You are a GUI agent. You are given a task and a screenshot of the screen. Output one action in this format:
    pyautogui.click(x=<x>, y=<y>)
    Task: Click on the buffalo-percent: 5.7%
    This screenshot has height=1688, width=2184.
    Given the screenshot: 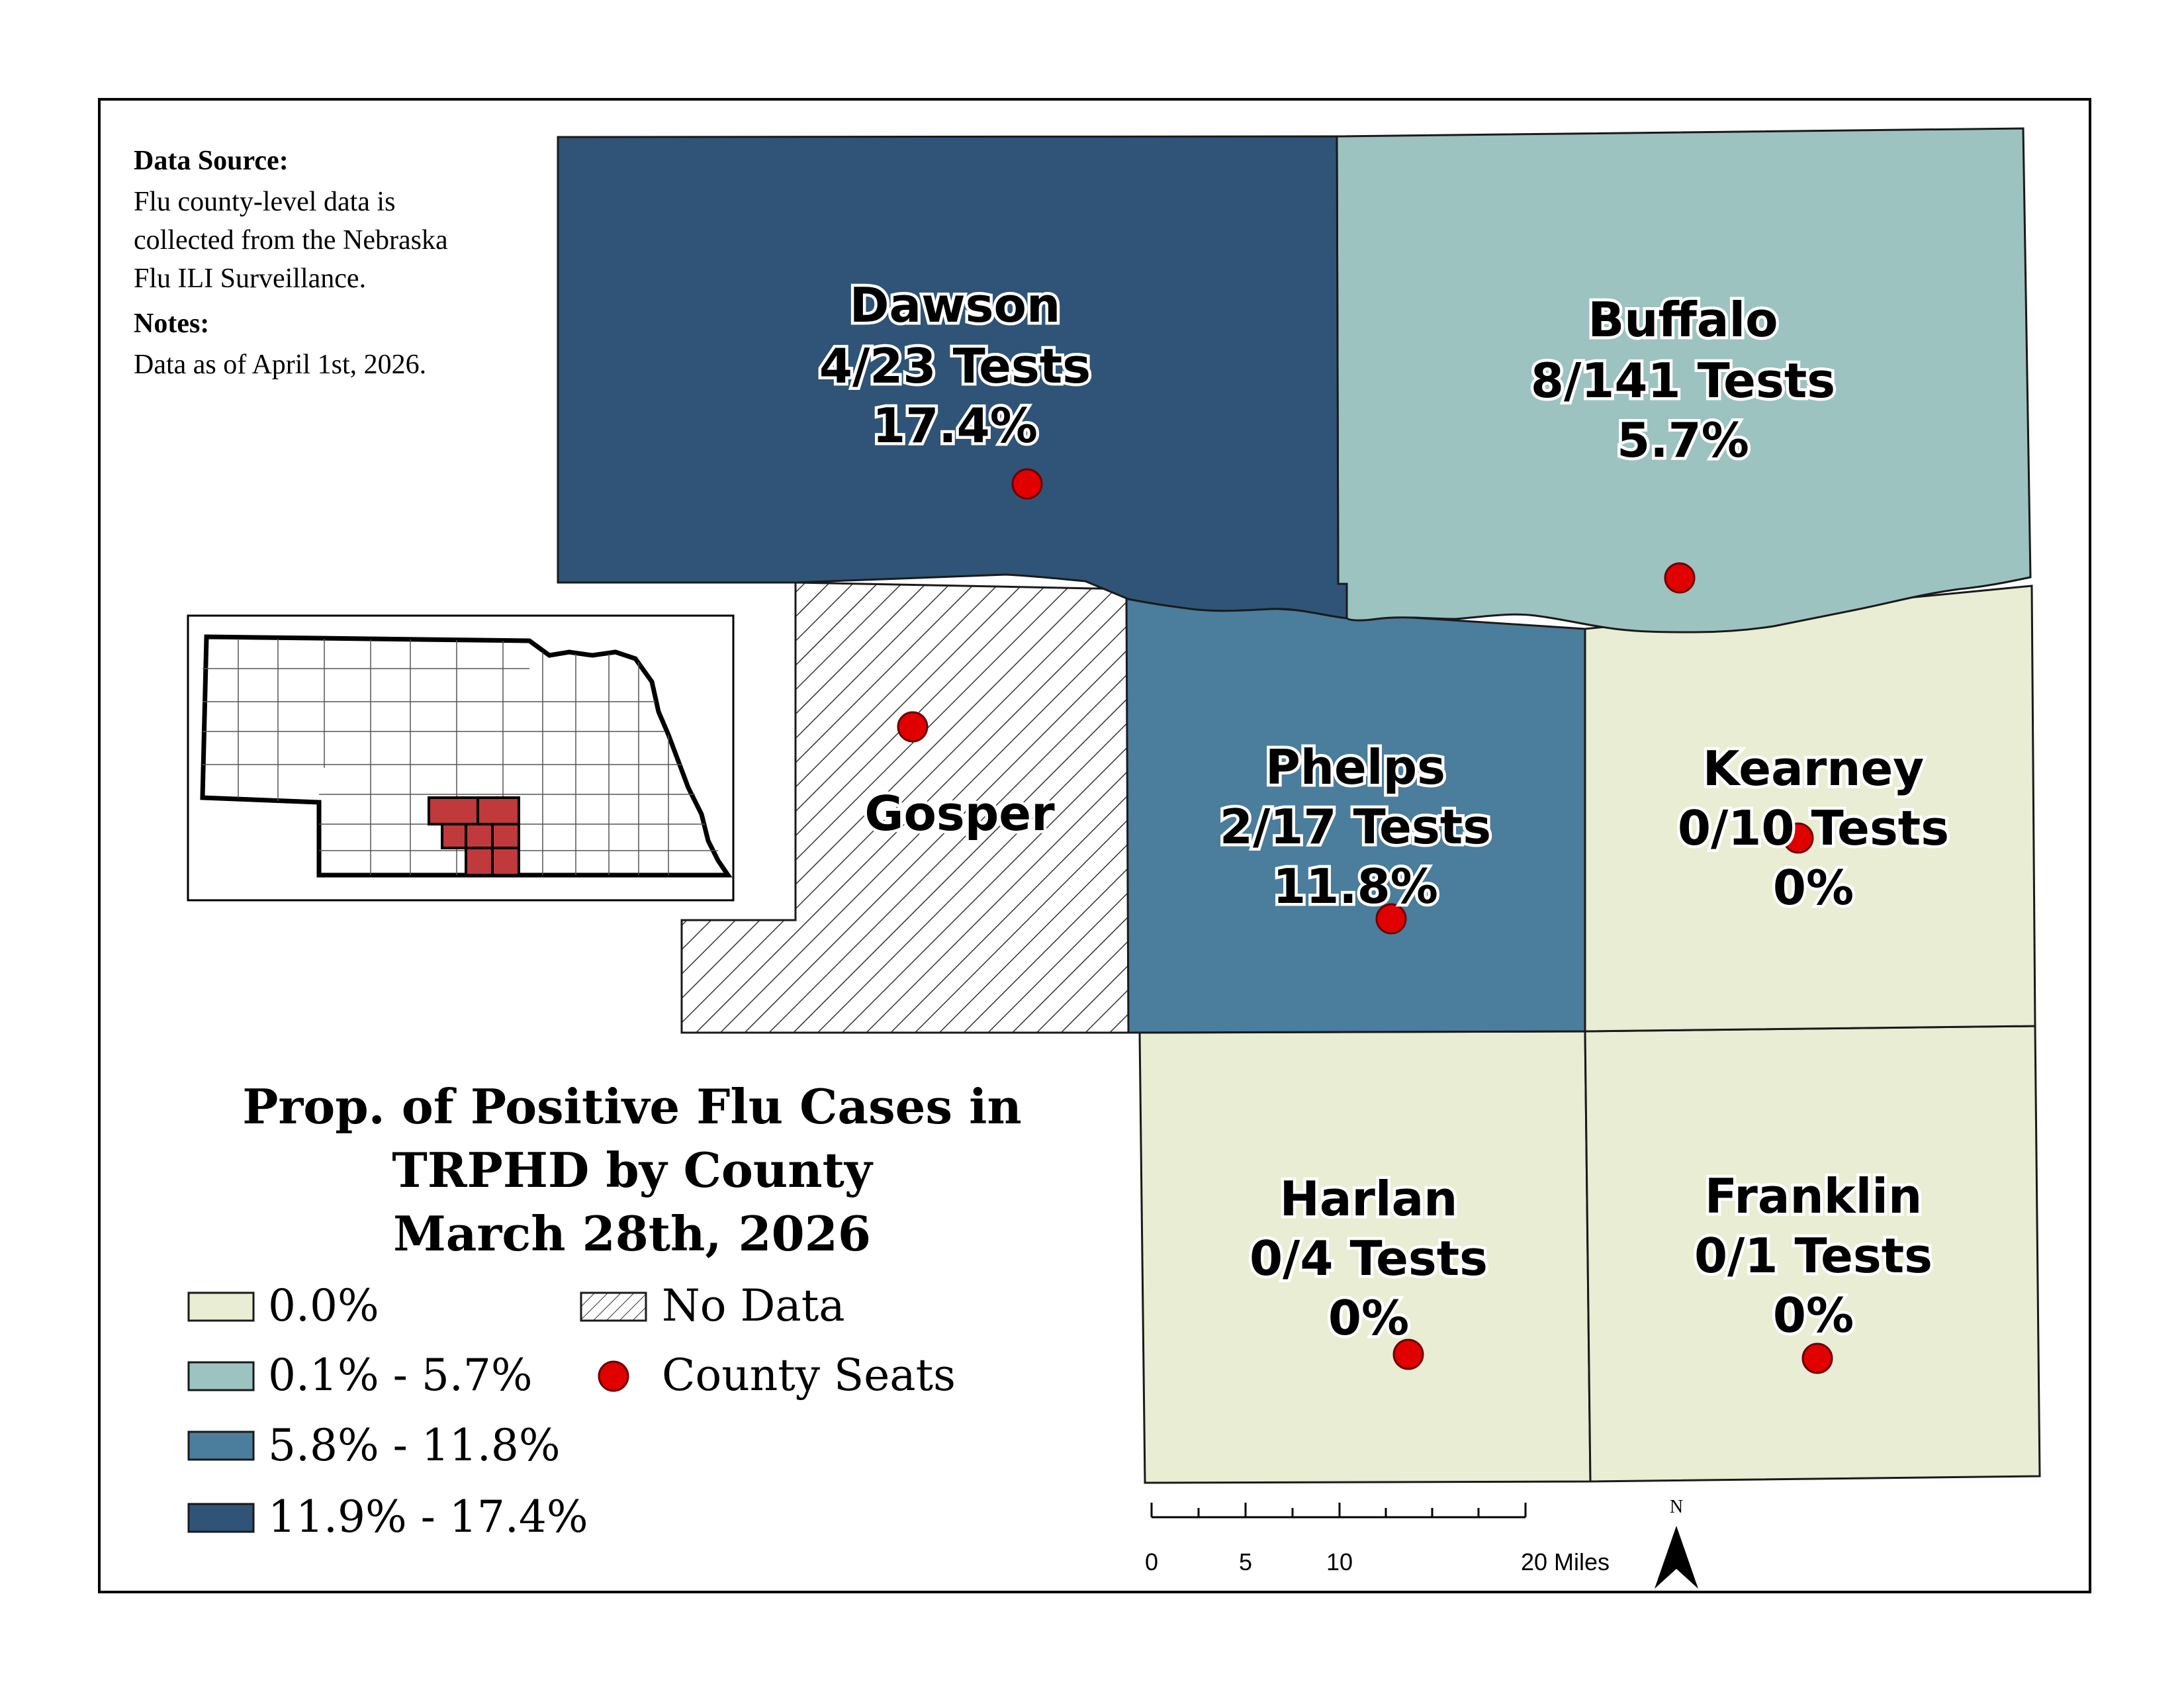 What is the action you would take?
    pyautogui.click(x=1683, y=440)
    